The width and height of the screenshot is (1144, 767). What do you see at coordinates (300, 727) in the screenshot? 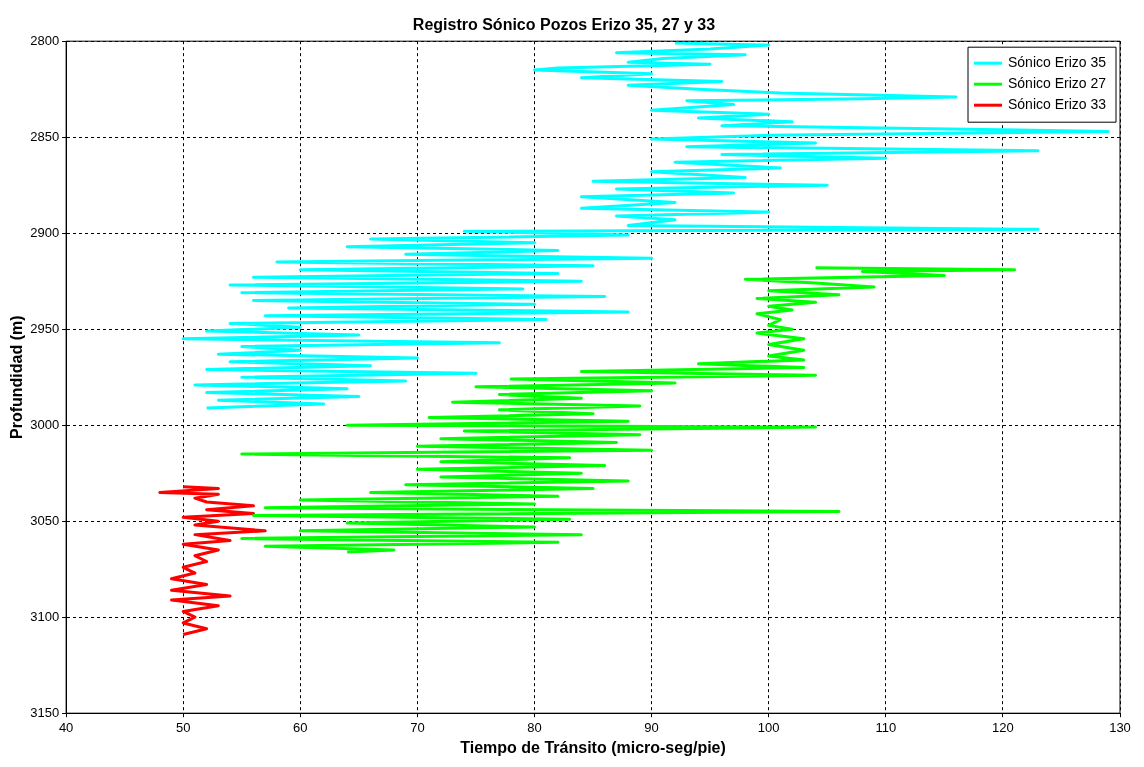
I see `x-tick-label: 60` at bounding box center [300, 727].